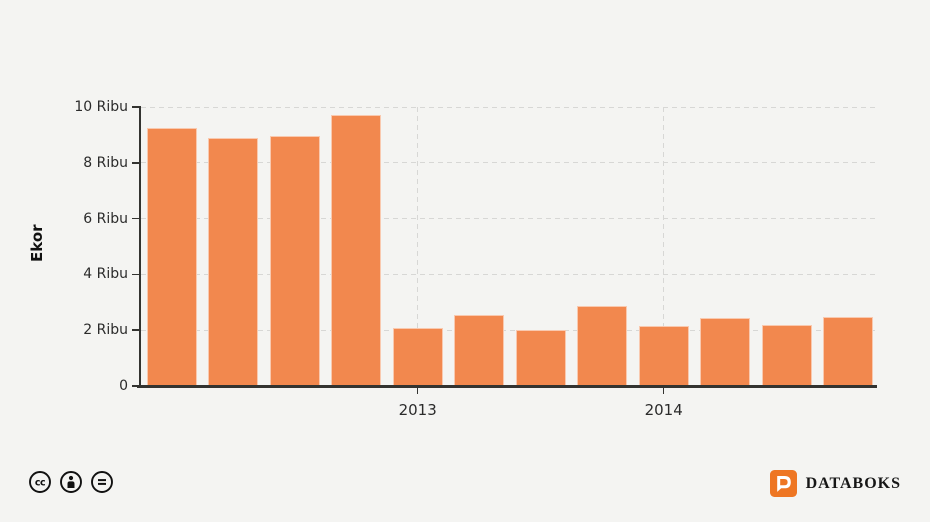 The height and width of the screenshot is (522, 930). I want to click on y-tick-label: 6 Ribu, so click(105, 218).